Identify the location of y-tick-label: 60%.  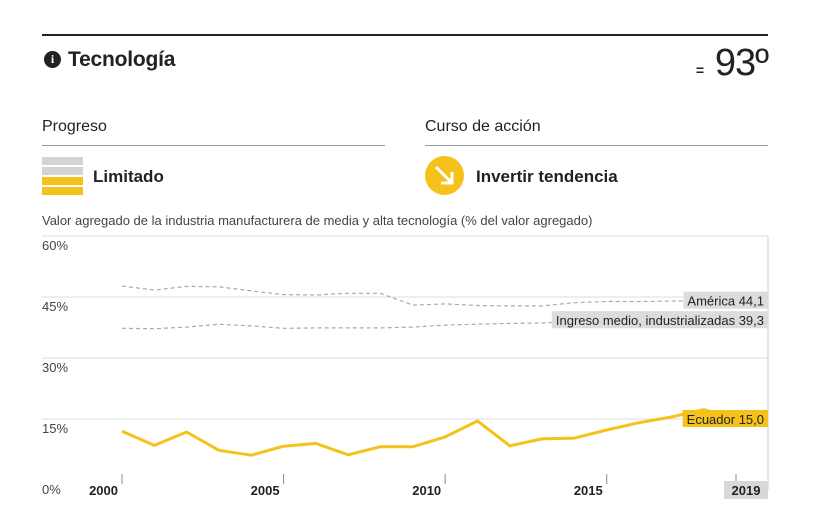
(55, 245).